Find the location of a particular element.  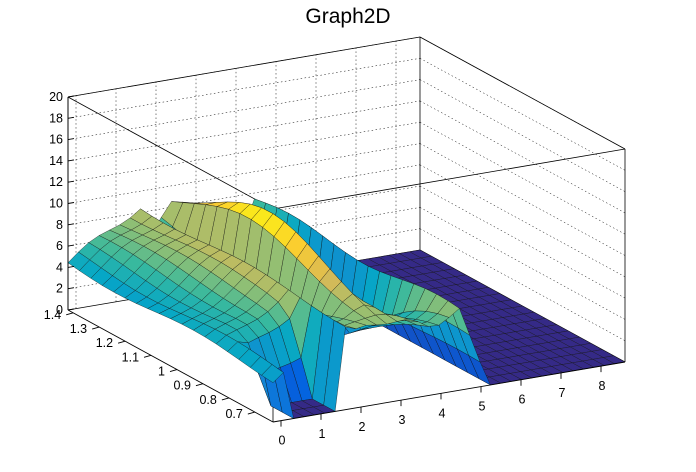

z-tick-label: 2 is located at coordinates (59, 289).